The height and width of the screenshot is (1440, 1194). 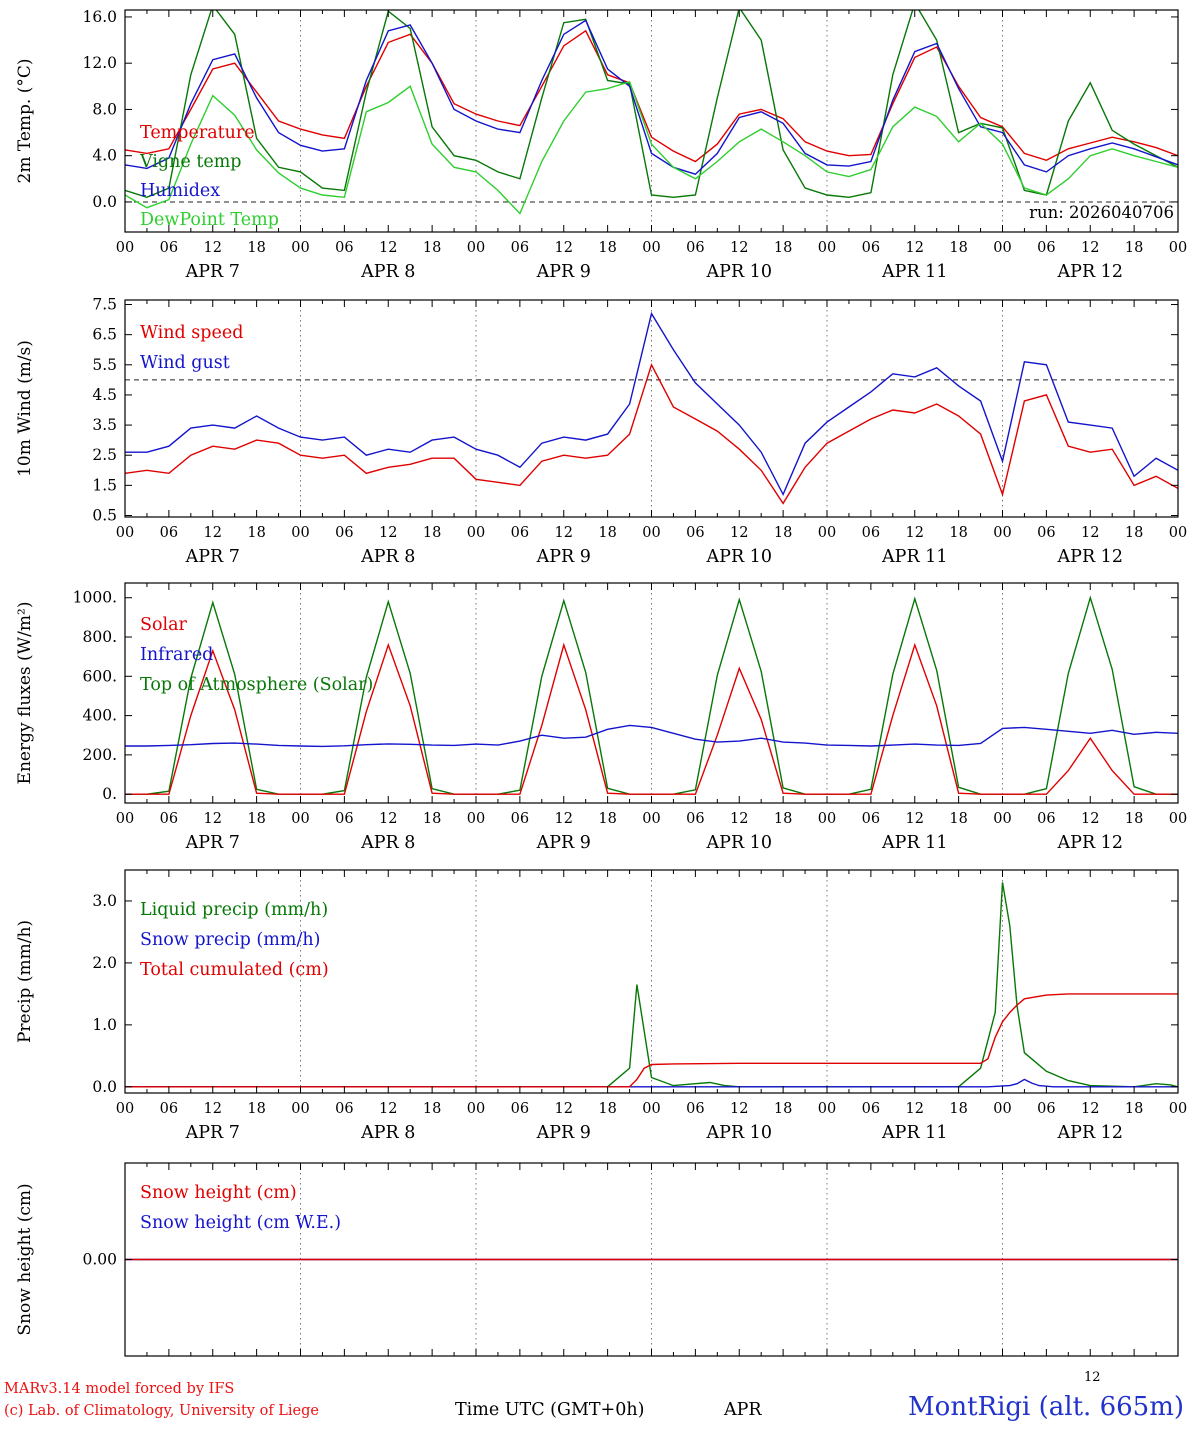 I want to click on day-label: APR 8, so click(x=387, y=557).